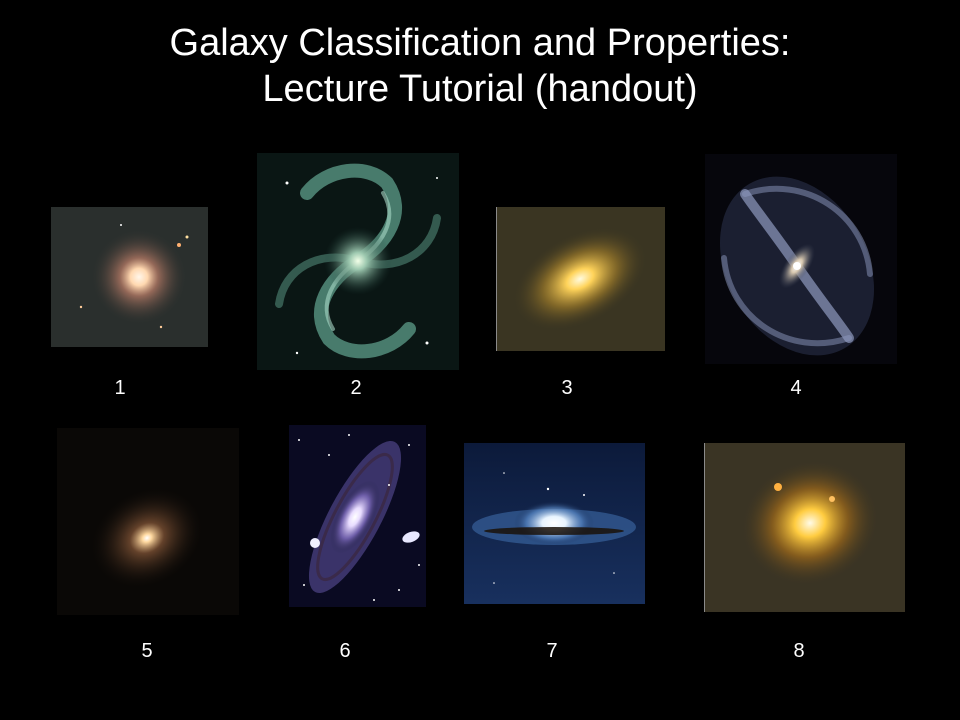 The height and width of the screenshot is (720, 960). Describe the element at coordinates (356, 388) in the screenshot. I see `galaxy-label-2: 2` at that location.